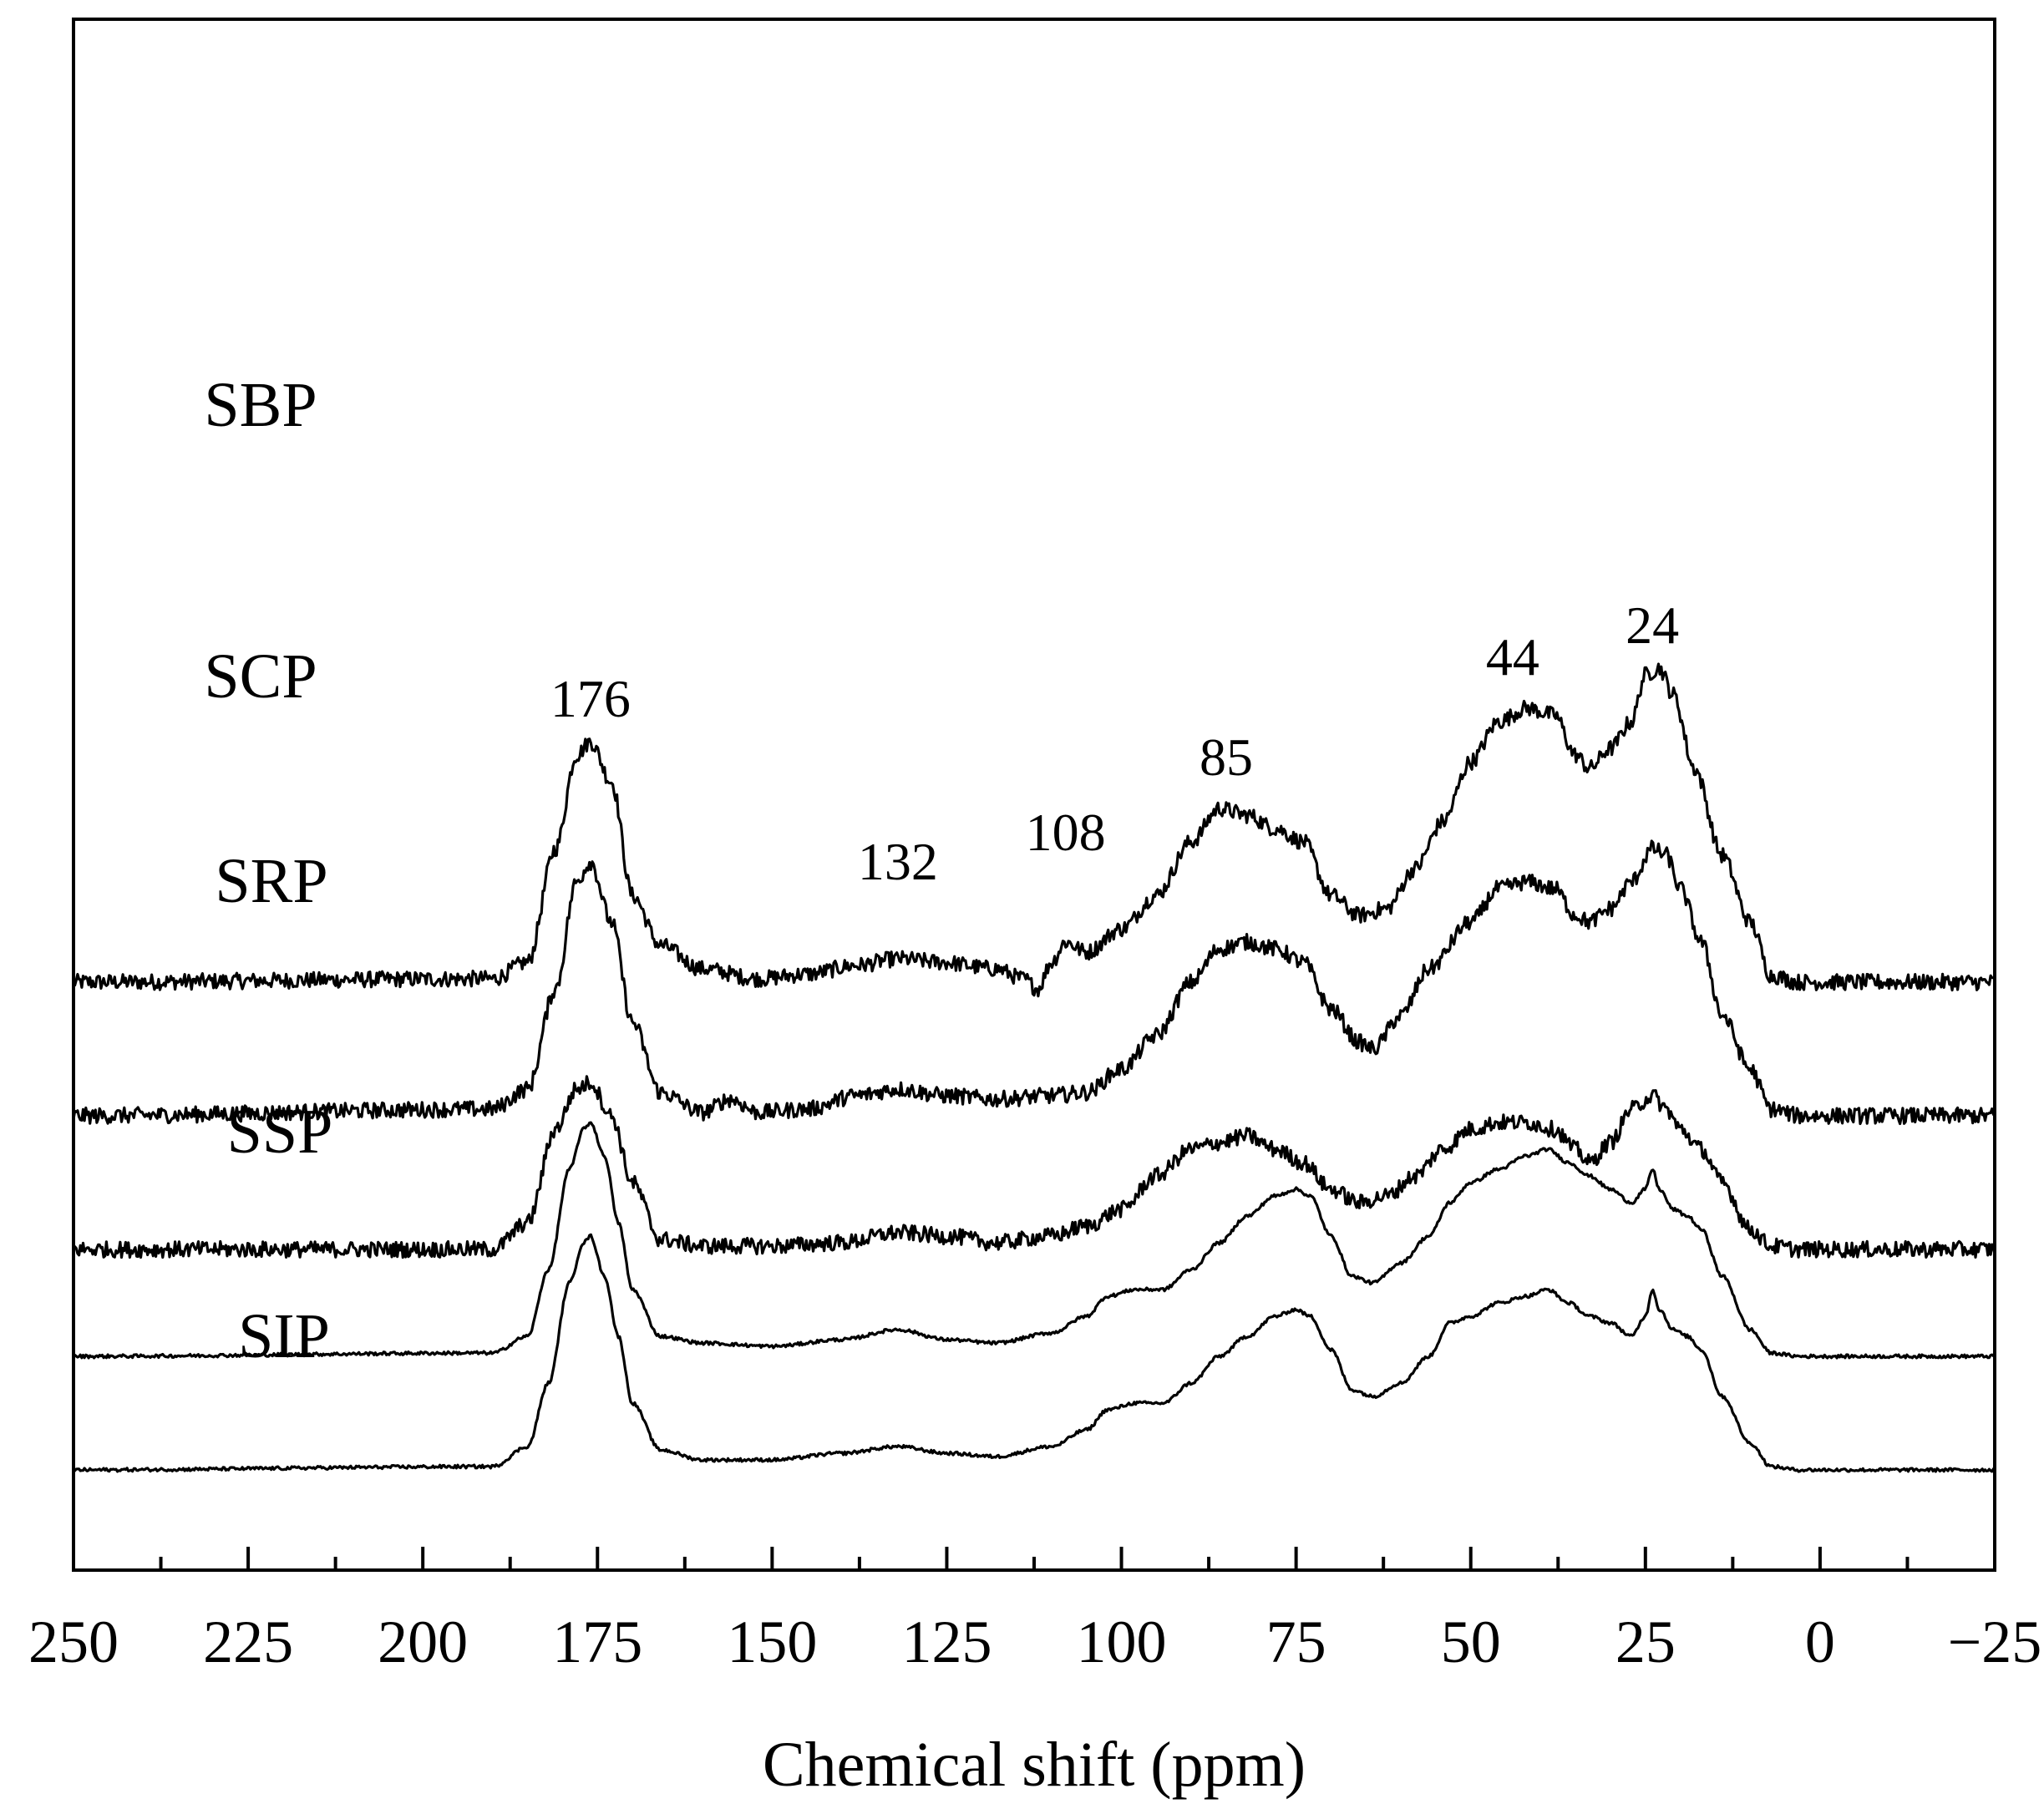 This screenshot has width=2044, height=1814. What do you see at coordinates (73, 1642) in the screenshot?
I see `x-tick-label: 250` at bounding box center [73, 1642].